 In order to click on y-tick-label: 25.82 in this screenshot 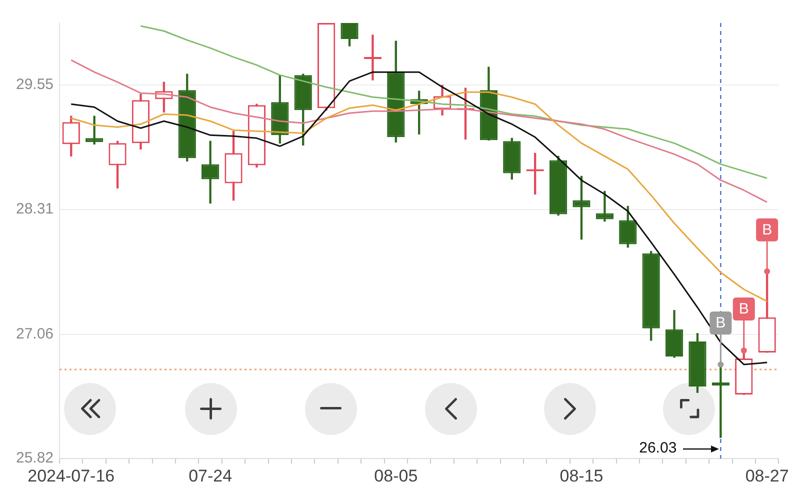, I will do `click(35, 458)`.